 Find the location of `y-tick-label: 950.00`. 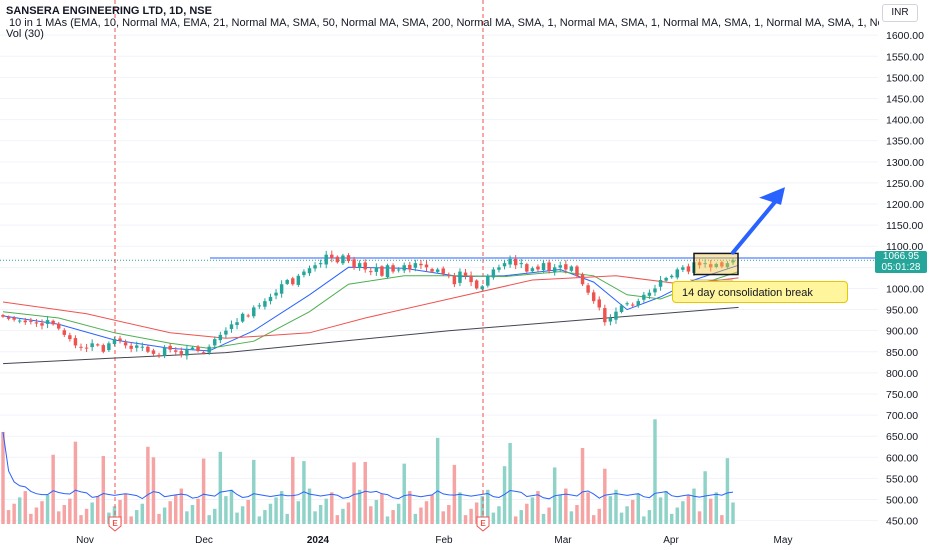

y-tick-label: 950.00 is located at coordinates (902, 311).